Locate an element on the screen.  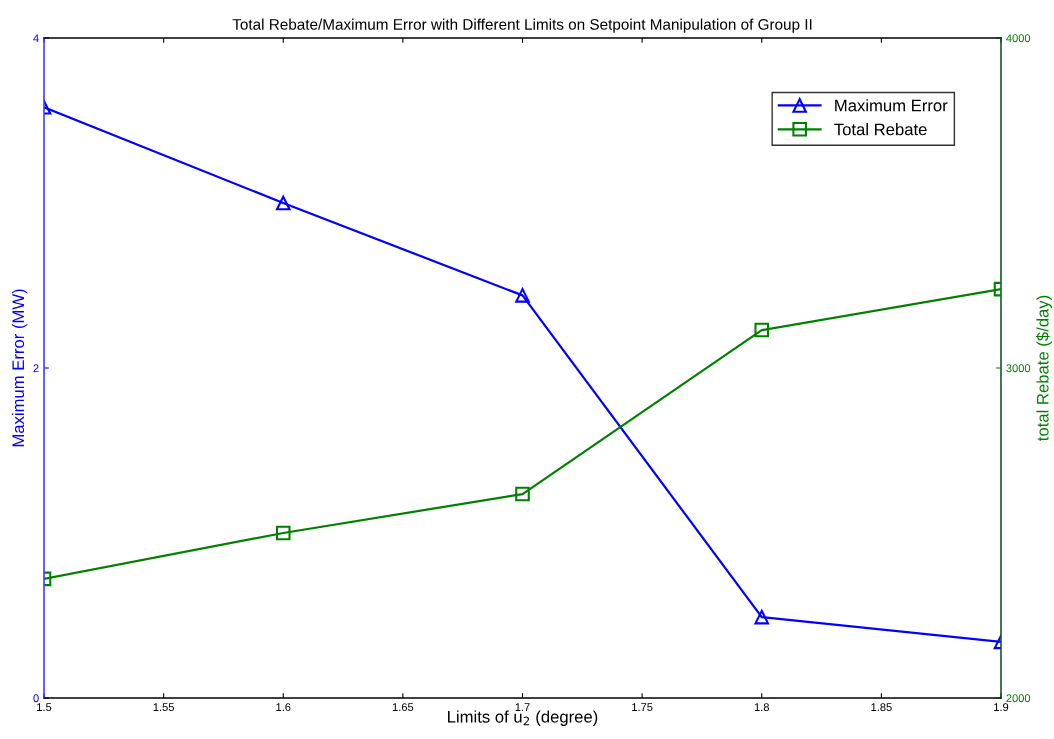
y-tick-label: 0 is located at coordinates (36, 698).